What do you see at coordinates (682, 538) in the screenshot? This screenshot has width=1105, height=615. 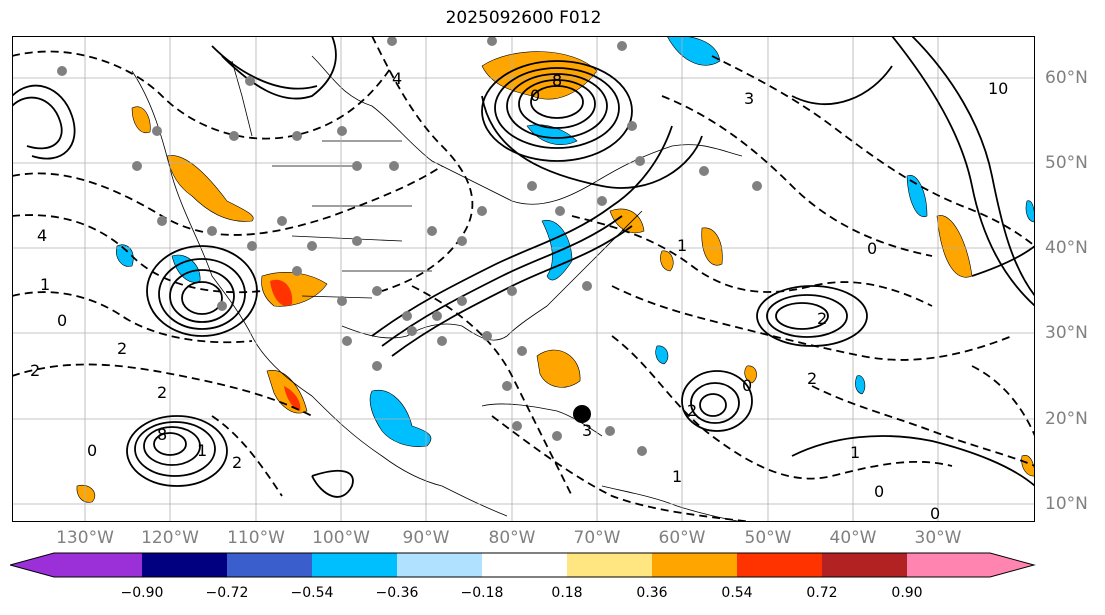 I see `longitude-label: 60°W` at bounding box center [682, 538].